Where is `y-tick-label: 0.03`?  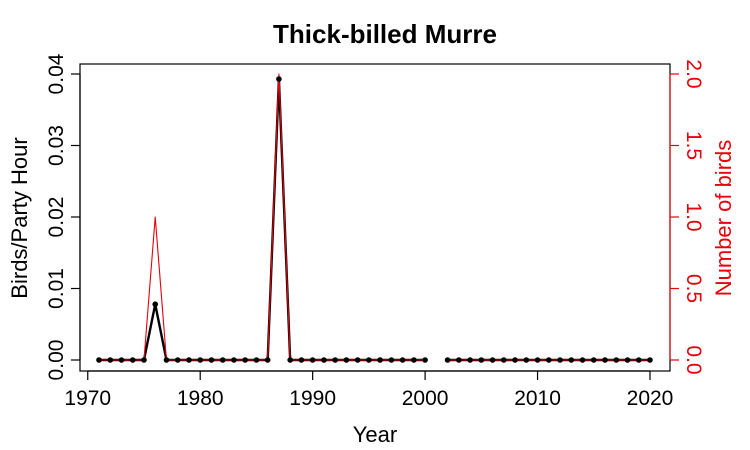
y-tick-label: 0.03 is located at coordinates (56, 145).